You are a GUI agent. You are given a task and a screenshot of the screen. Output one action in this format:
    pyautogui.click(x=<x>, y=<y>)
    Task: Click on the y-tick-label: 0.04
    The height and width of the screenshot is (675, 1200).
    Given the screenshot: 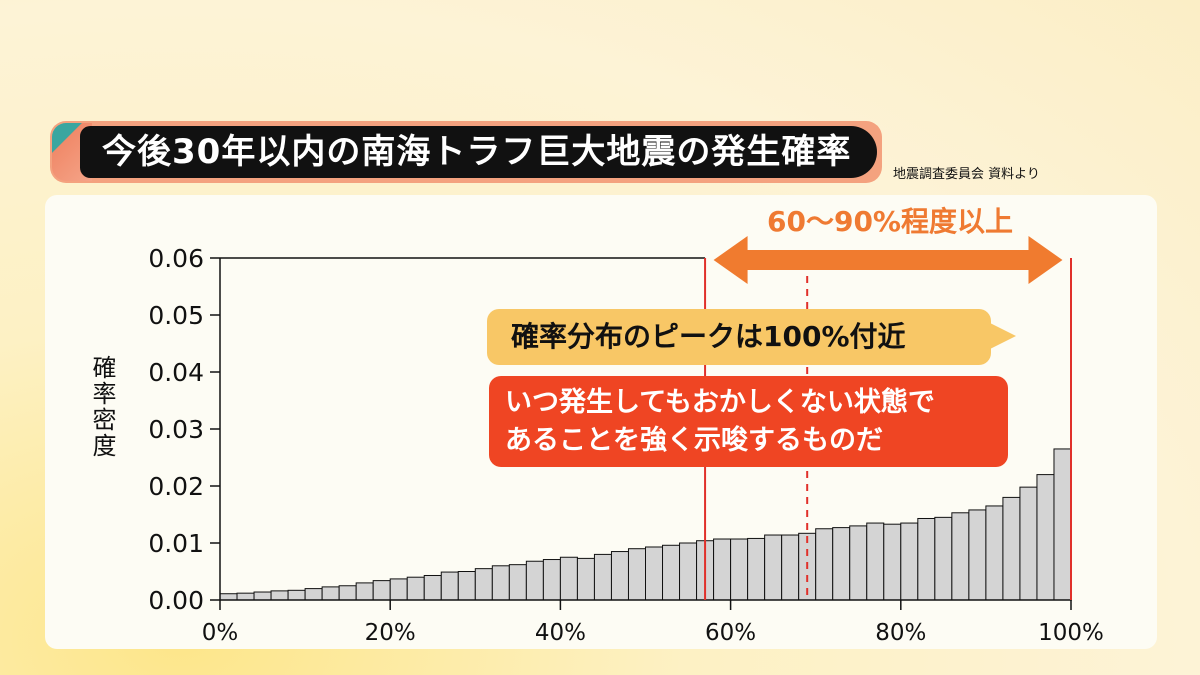 What is the action you would take?
    pyautogui.click(x=176, y=372)
    